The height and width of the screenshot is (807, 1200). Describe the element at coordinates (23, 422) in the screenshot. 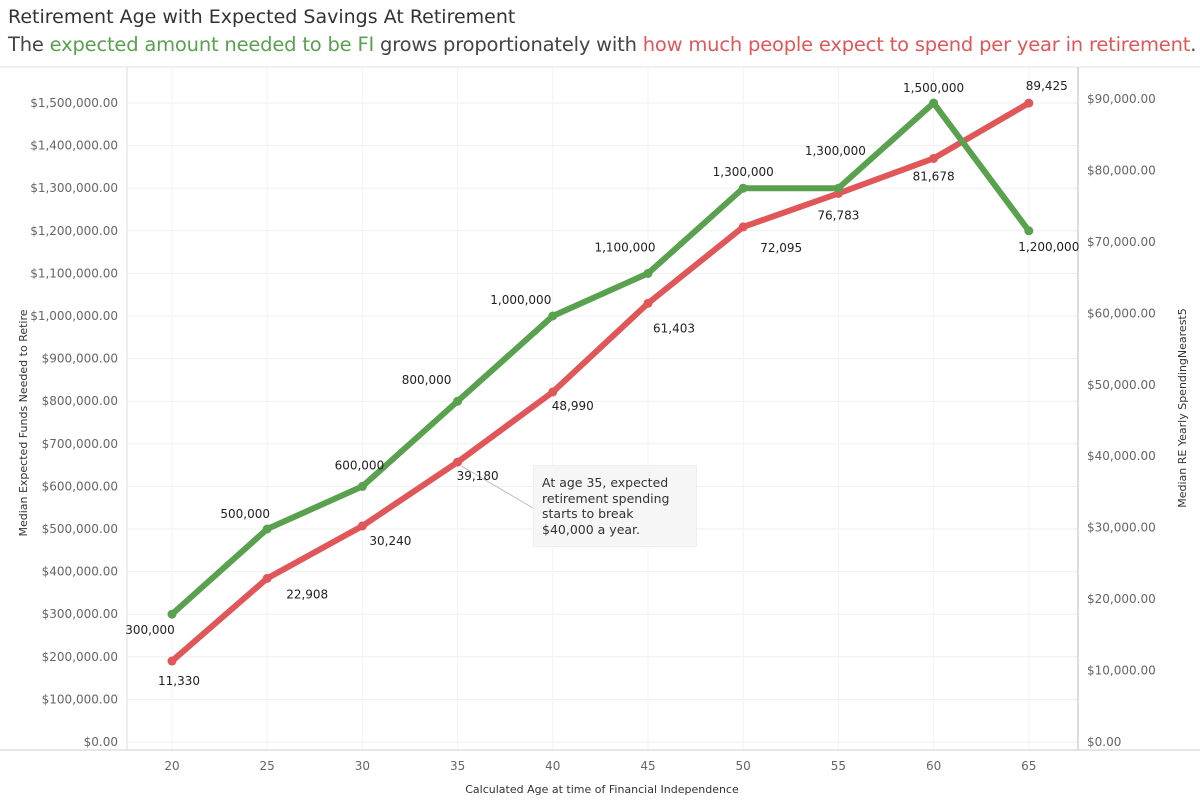

I see `left-y-axis-title: Median Expected Funds Needed to Retire` at that location.